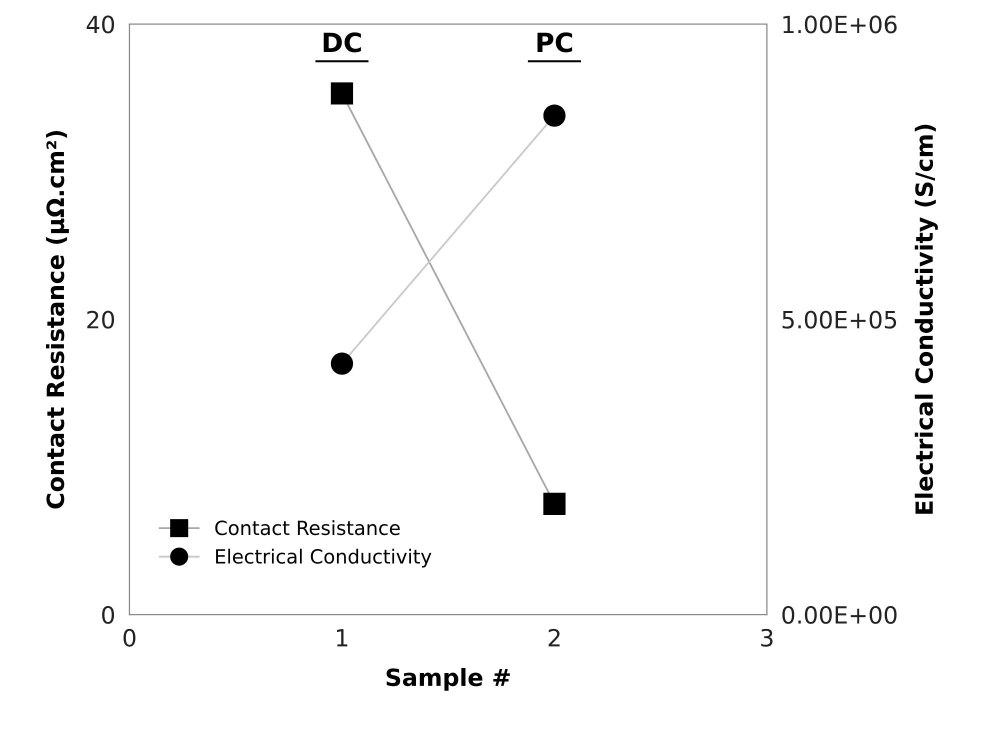  I want to click on legend-label: Electrical Conductivity, so click(324, 558).